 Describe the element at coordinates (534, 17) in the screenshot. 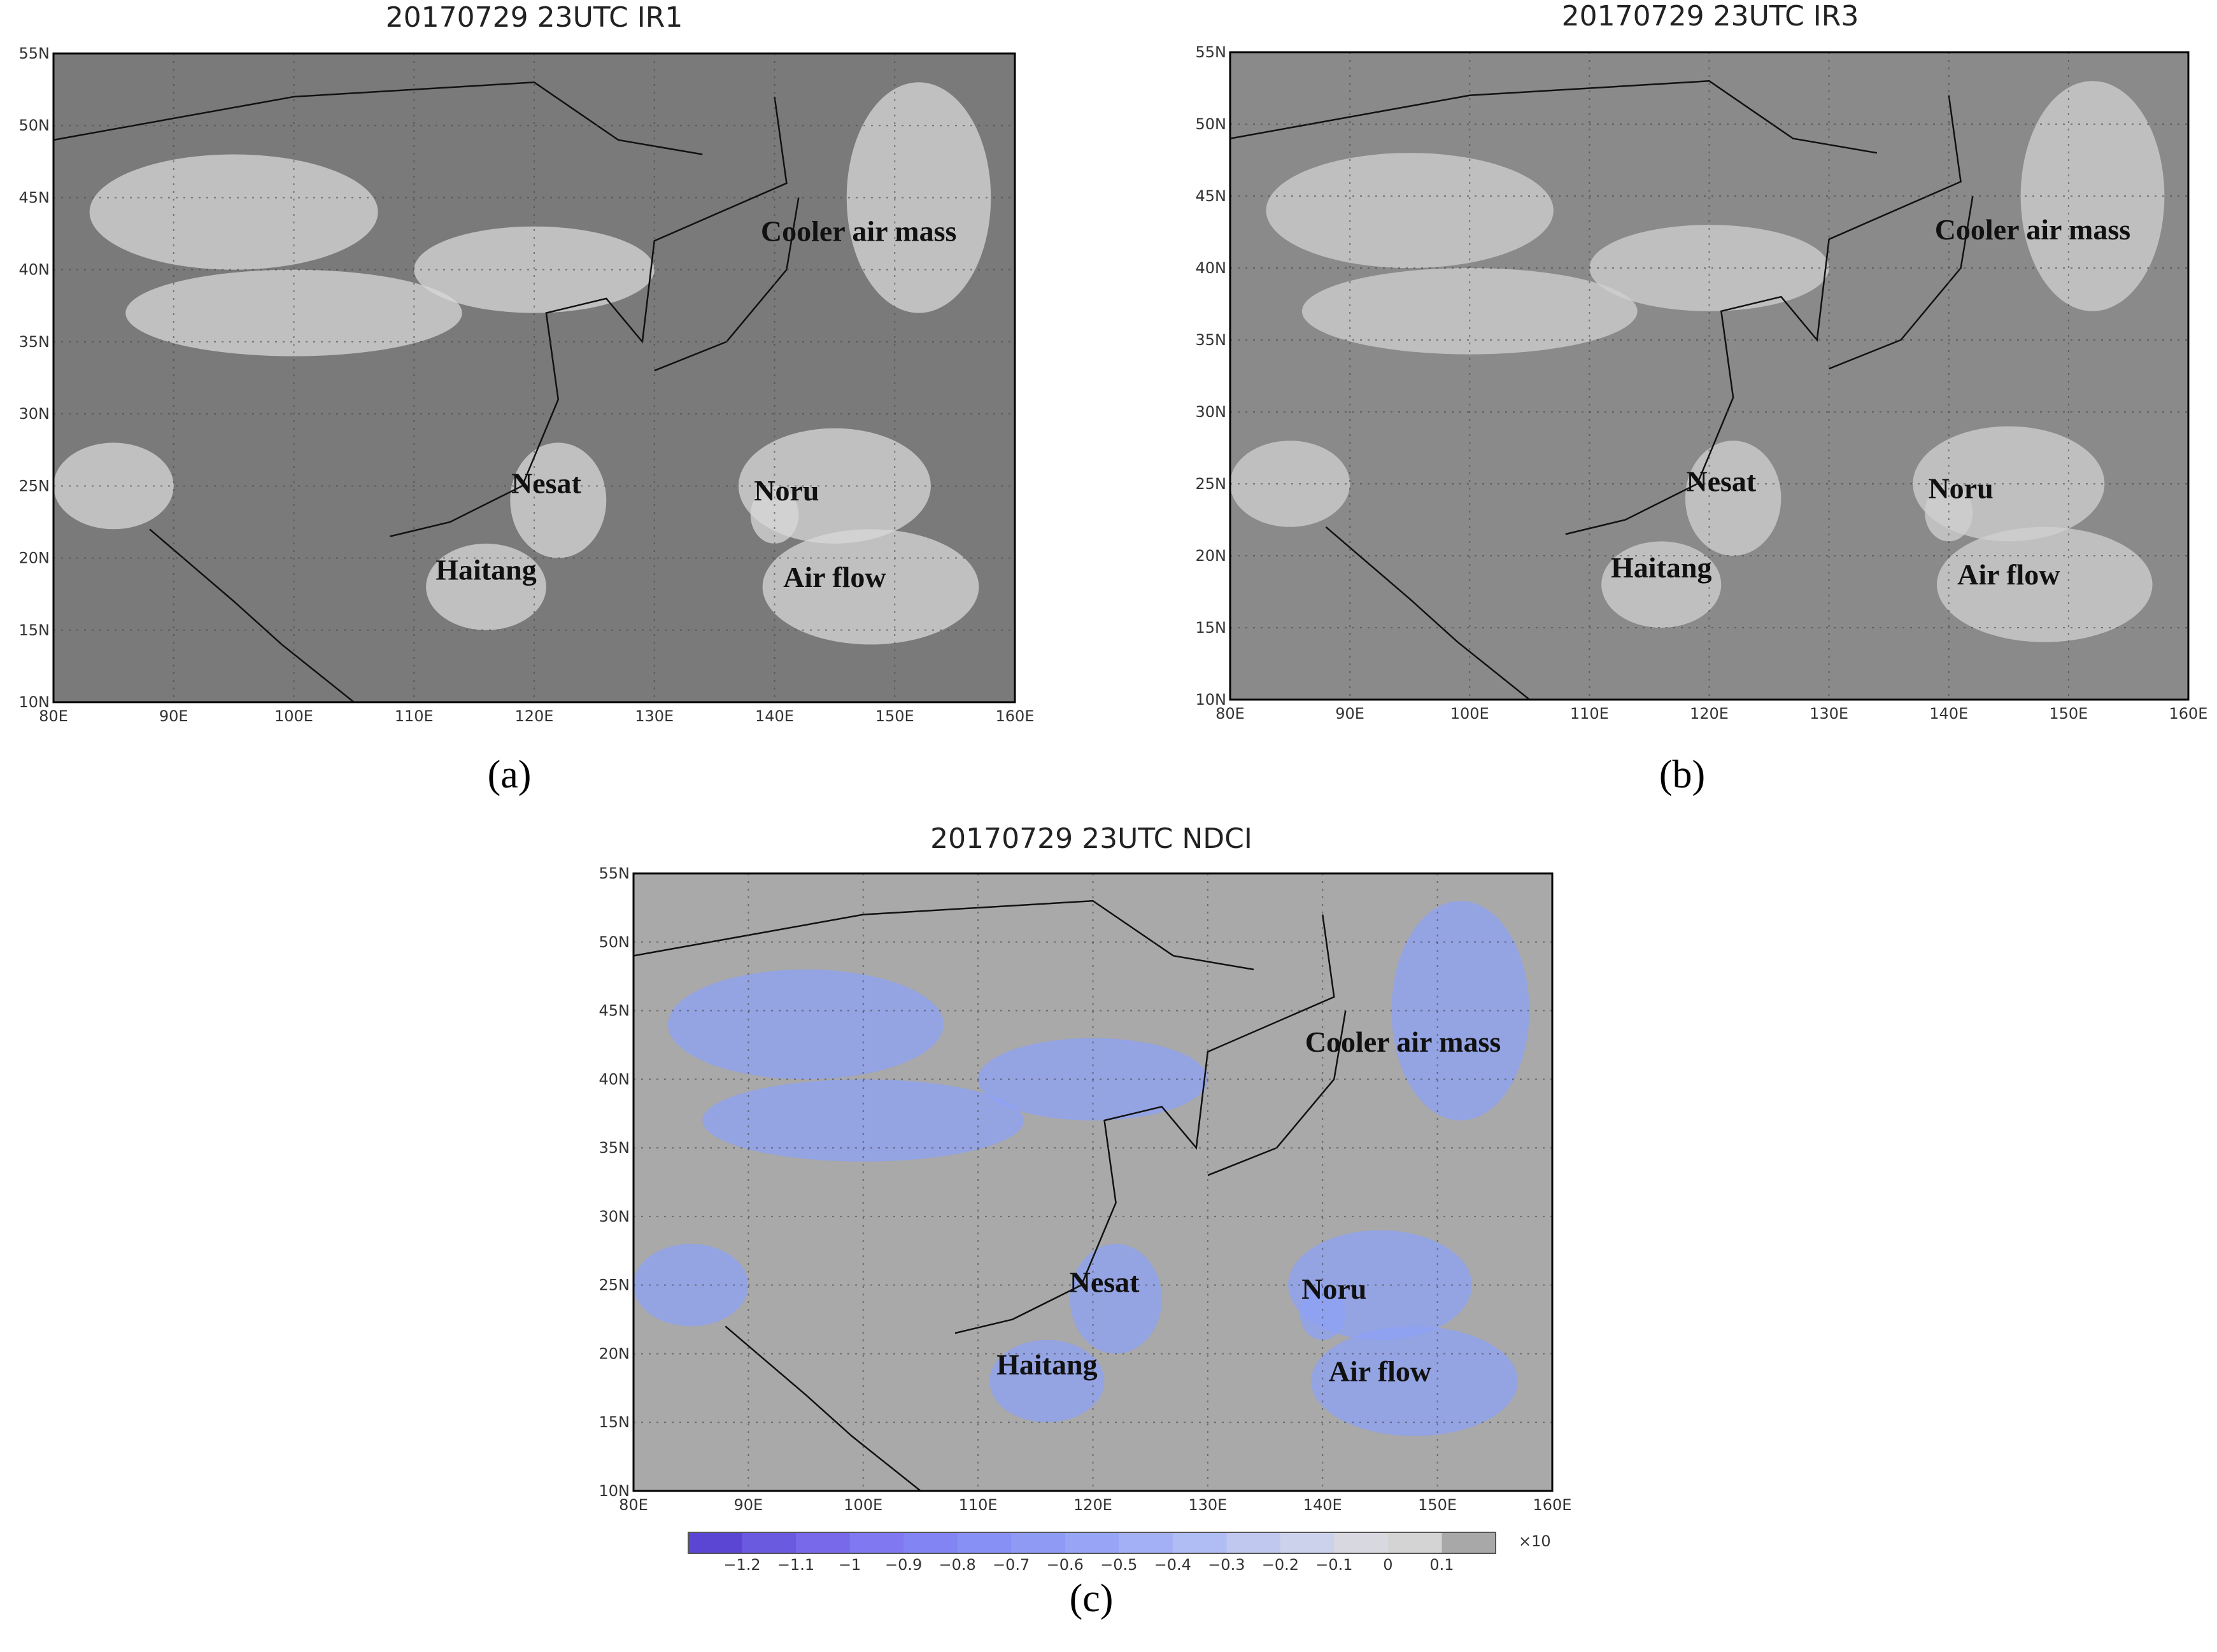

I see `panel-title: 20170729 23UTC IR1` at that location.